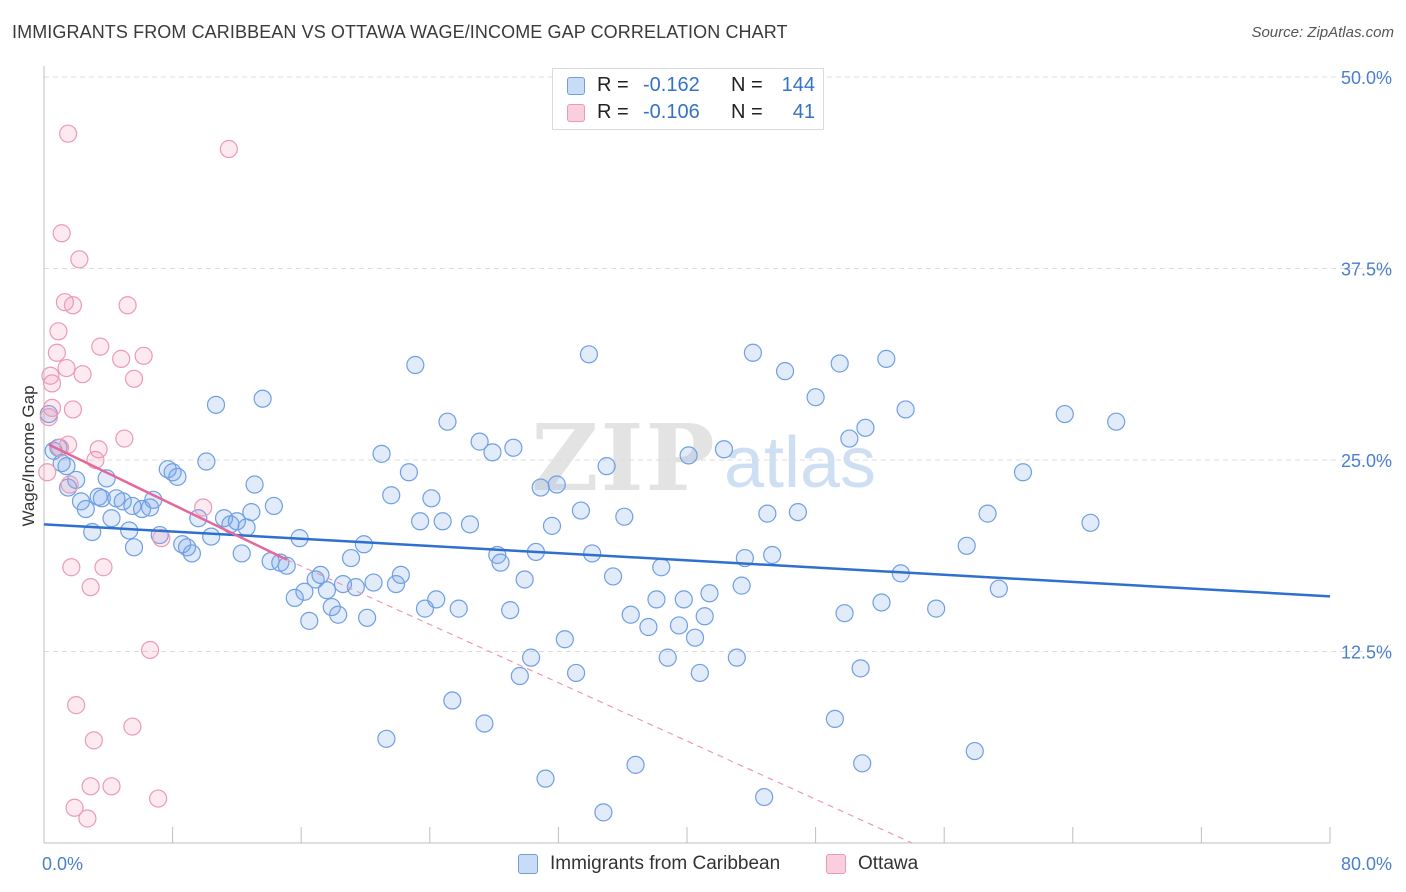 The height and width of the screenshot is (892, 1406). Describe the element at coordinates (1366, 653) in the screenshot. I see `y-tick-label: 12.5%` at that location.